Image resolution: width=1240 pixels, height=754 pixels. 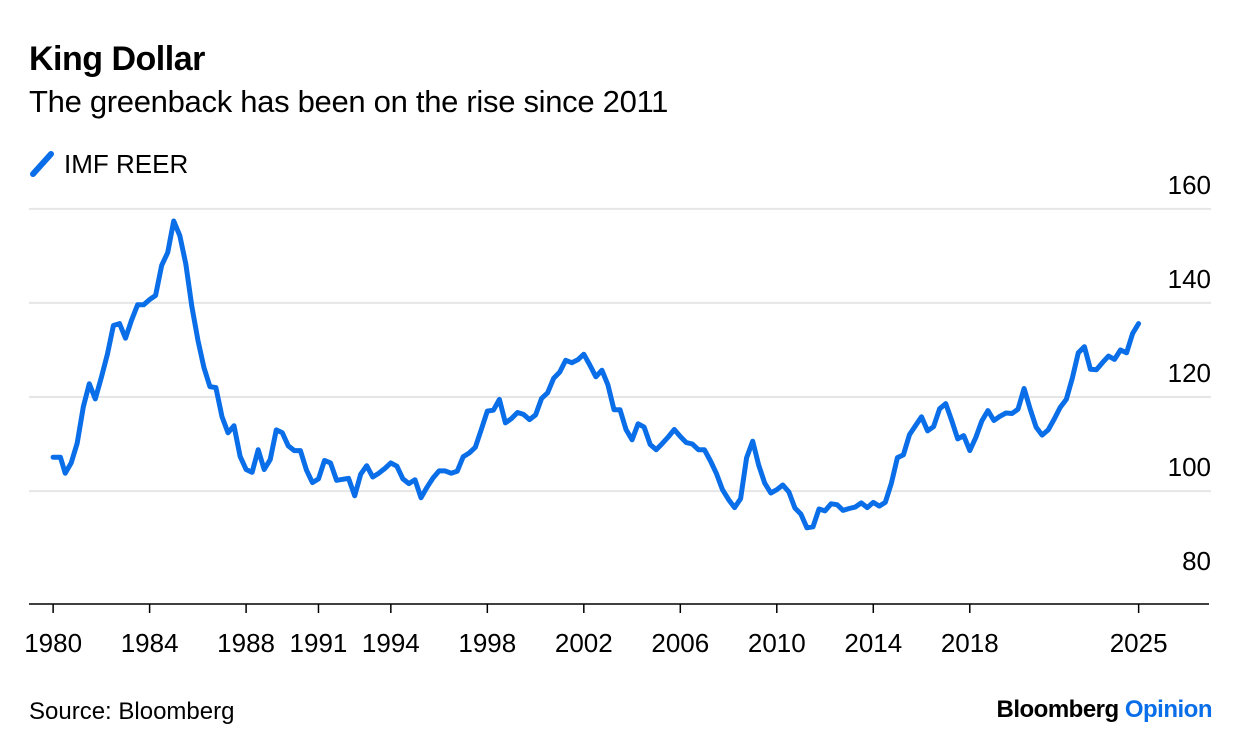 What do you see at coordinates (487, 643) in the screenshot?
I see `x-tick-label-1998: 1998` at bounding box center [487, 643].